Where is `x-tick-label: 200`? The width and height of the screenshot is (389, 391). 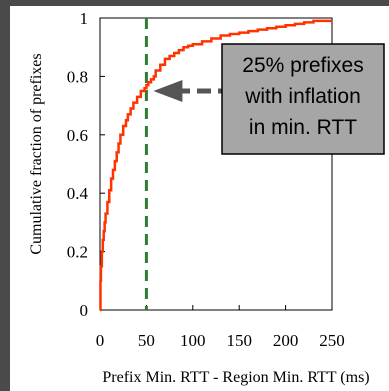
x-tick-label: 200 is located at coordinates (286, 340).